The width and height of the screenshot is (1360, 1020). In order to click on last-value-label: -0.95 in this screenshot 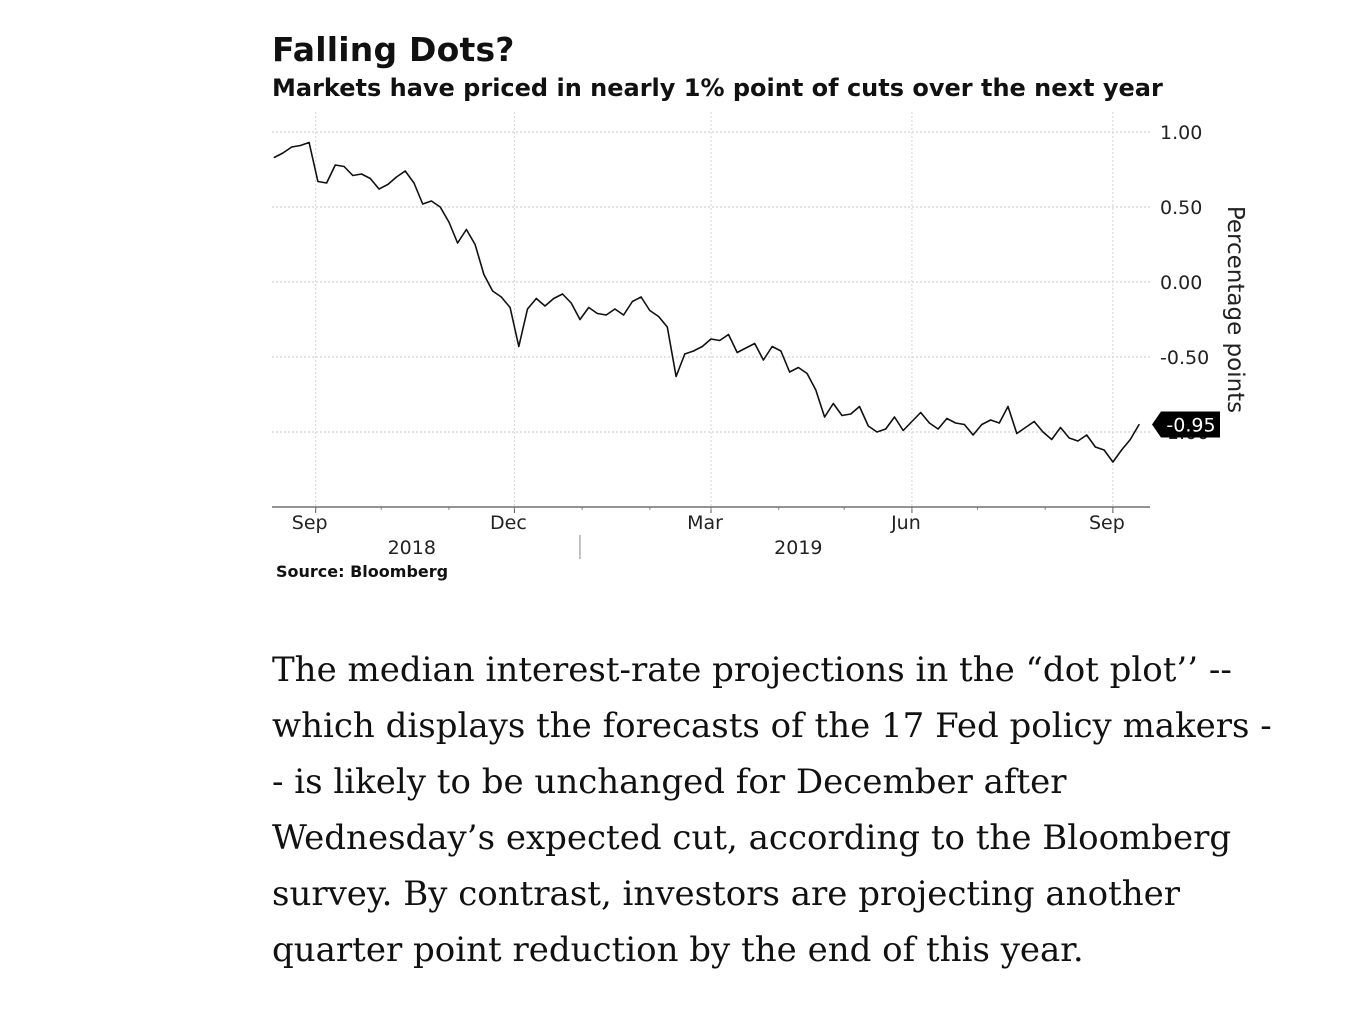, I will do `click(1190, 426)`.